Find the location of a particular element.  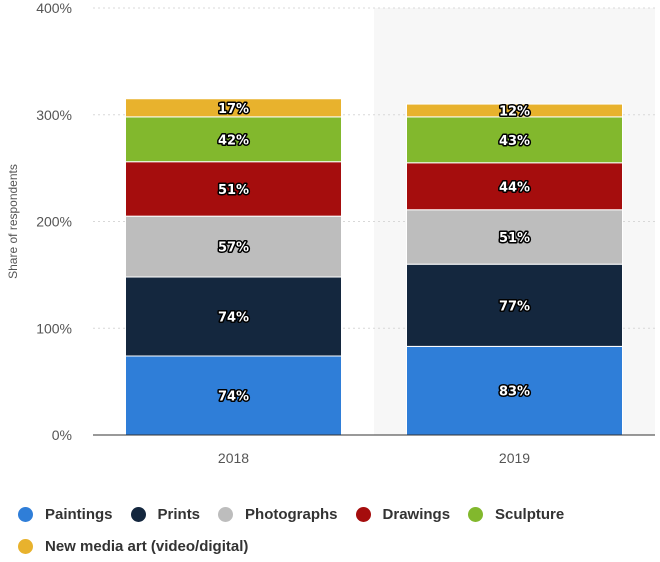

data-label: 57% is located at coordinates (233, 248).